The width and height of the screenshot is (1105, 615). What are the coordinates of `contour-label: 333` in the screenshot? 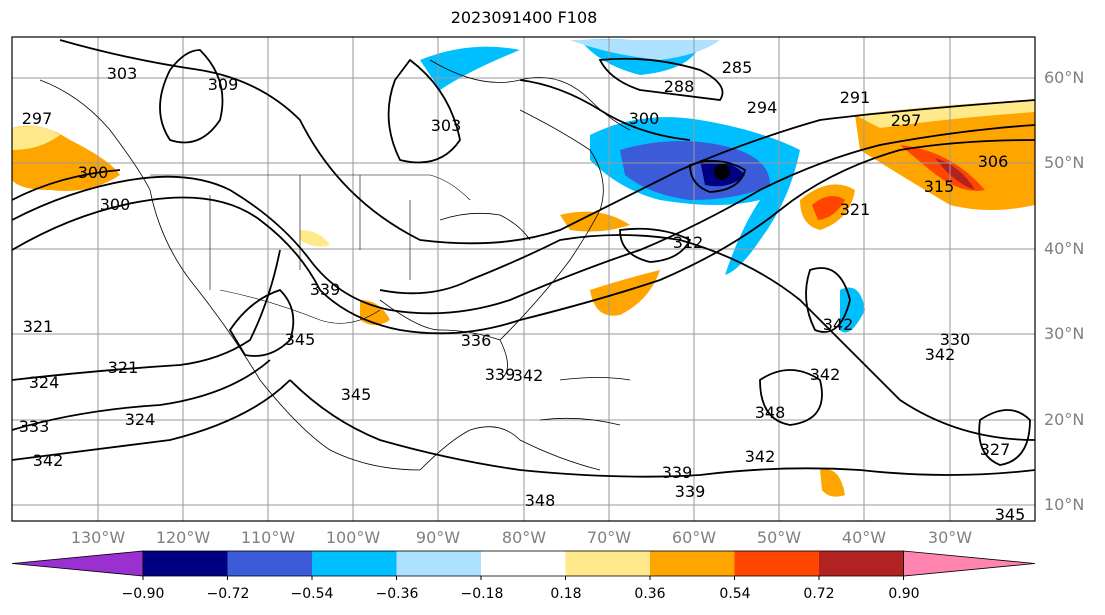 It's located at (34, 426).